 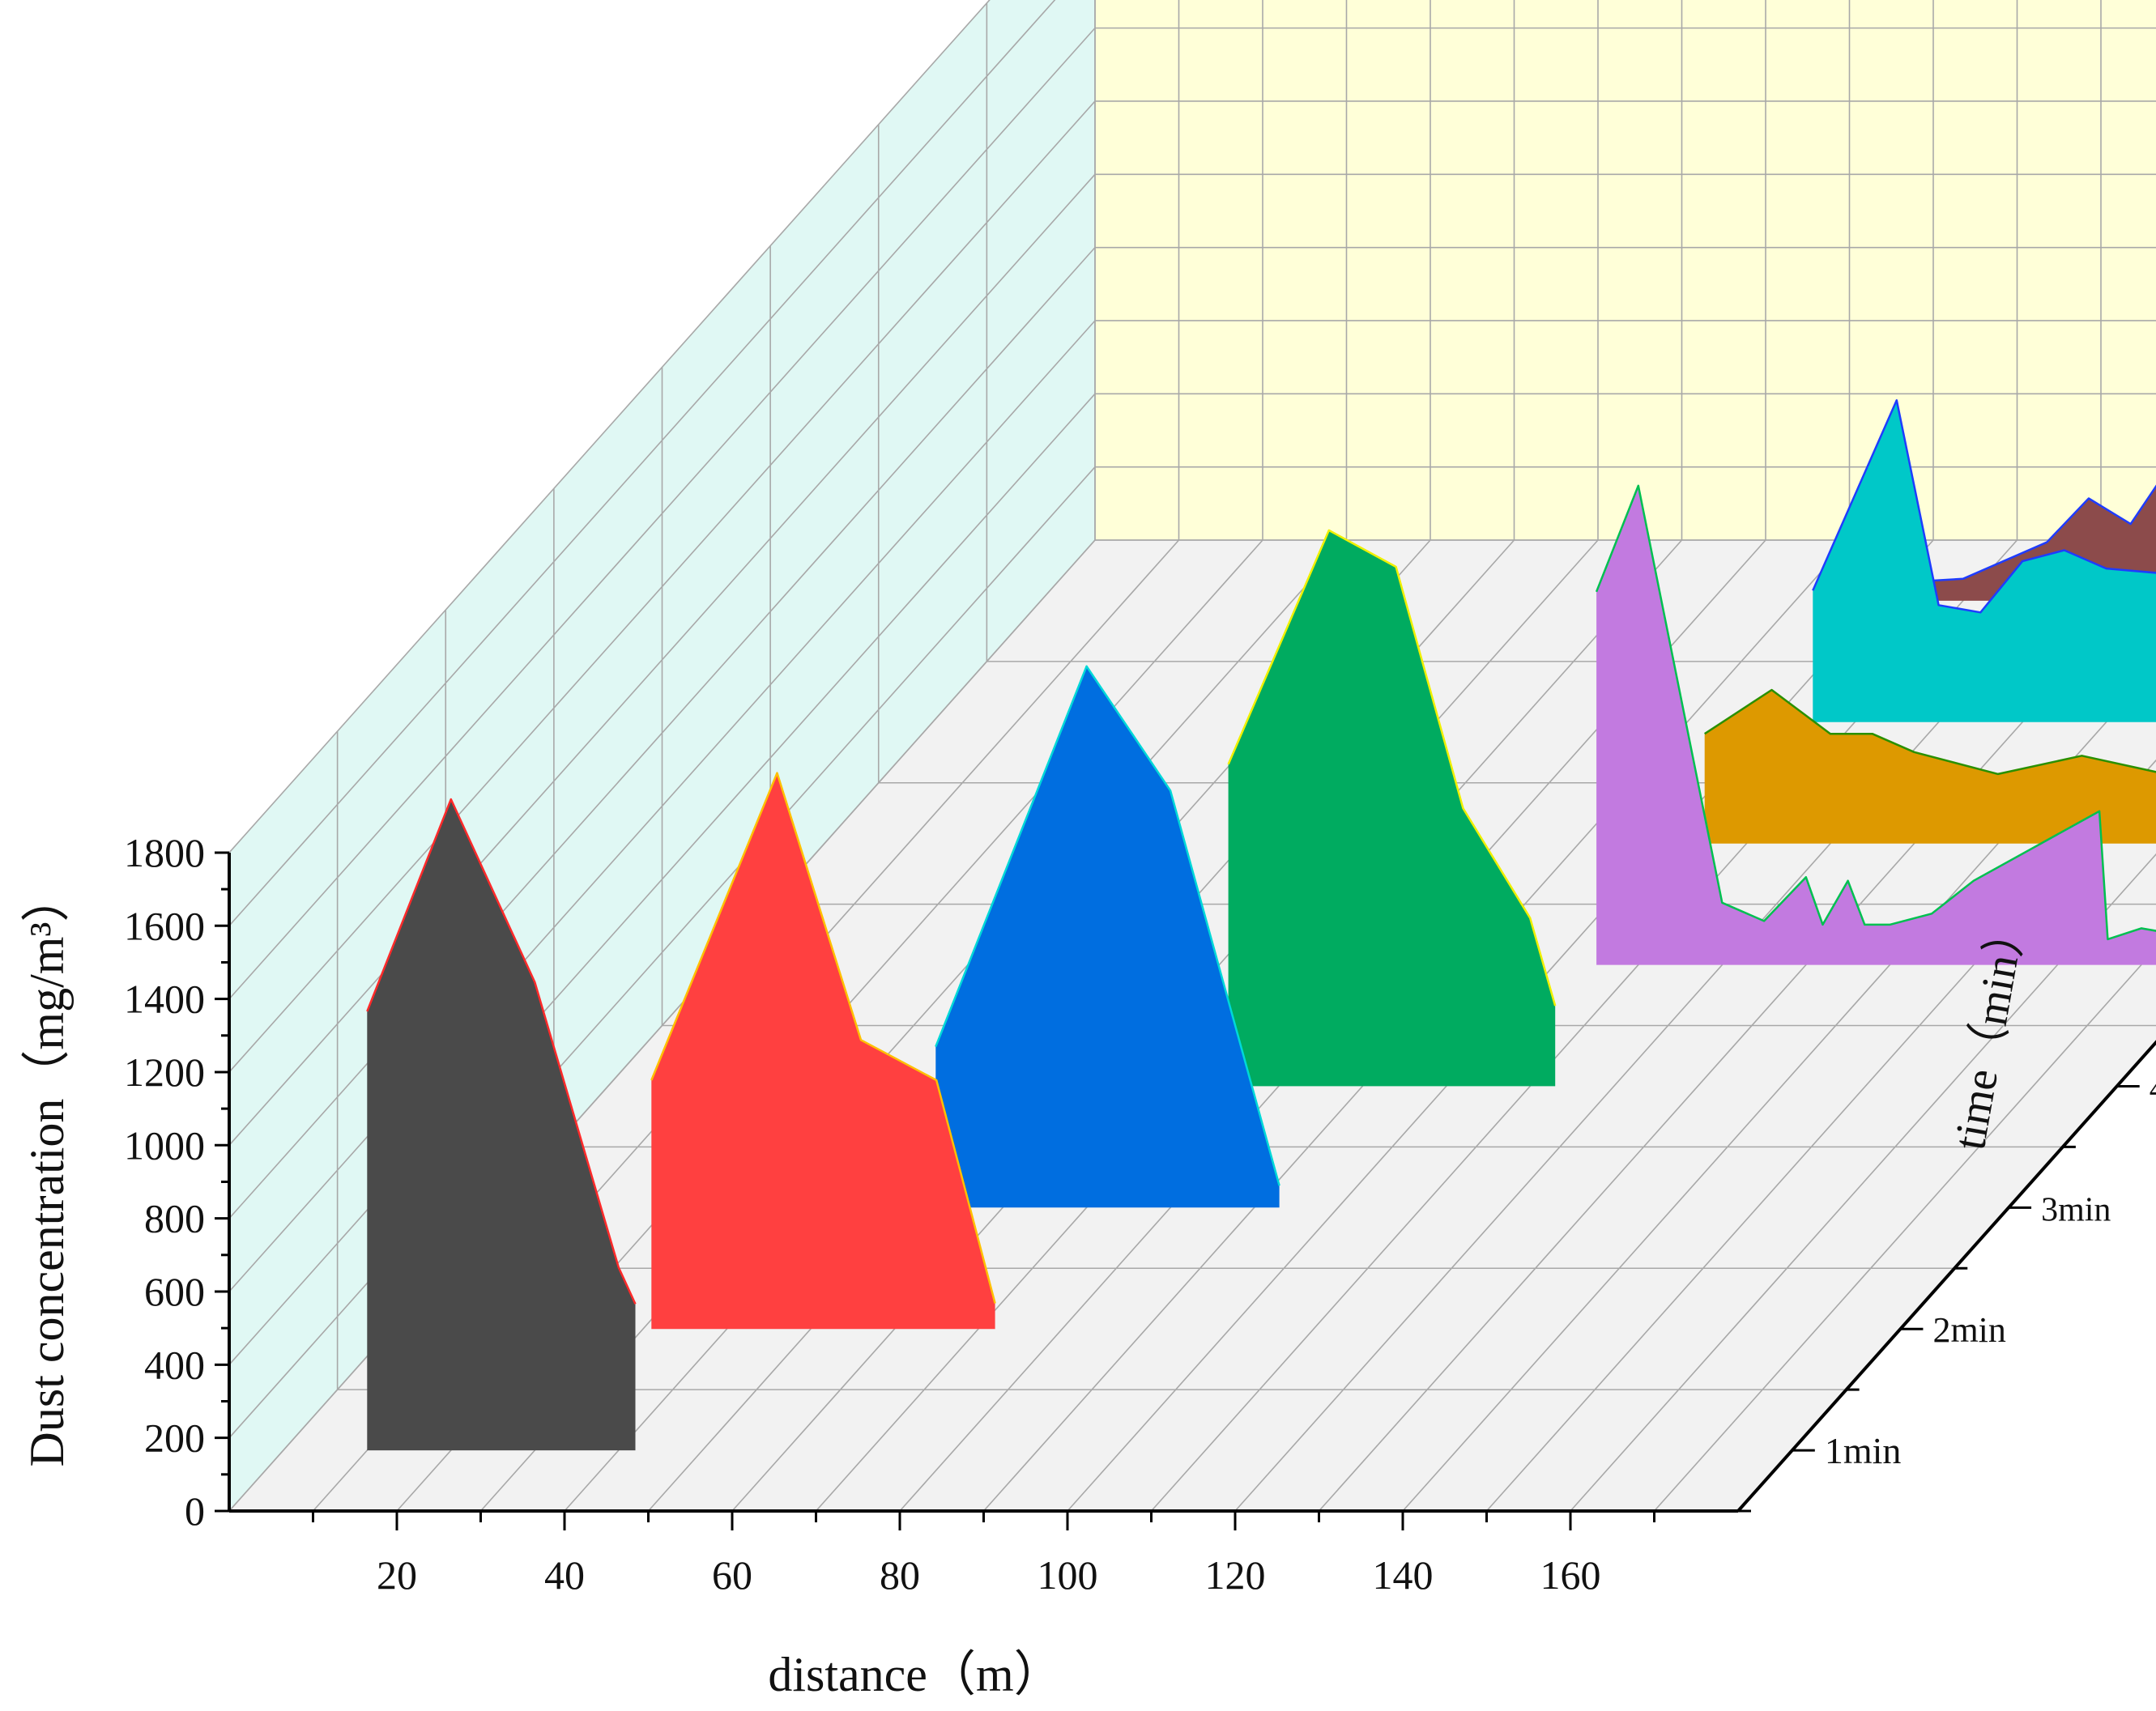 I want to click on y-tick-label: 400, so click(x=174, y=1365).